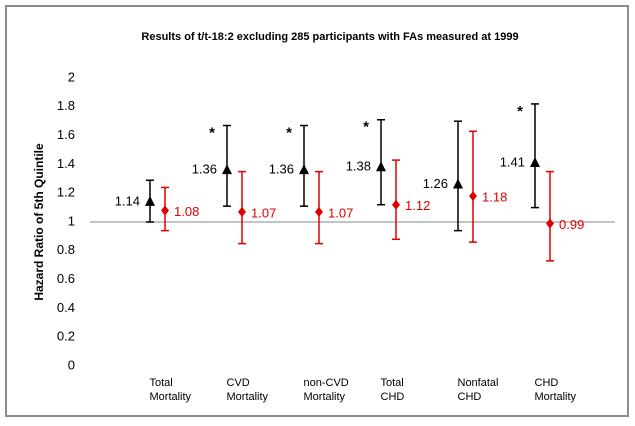  I want to click on data-label: 1.14, so click(127, 200).